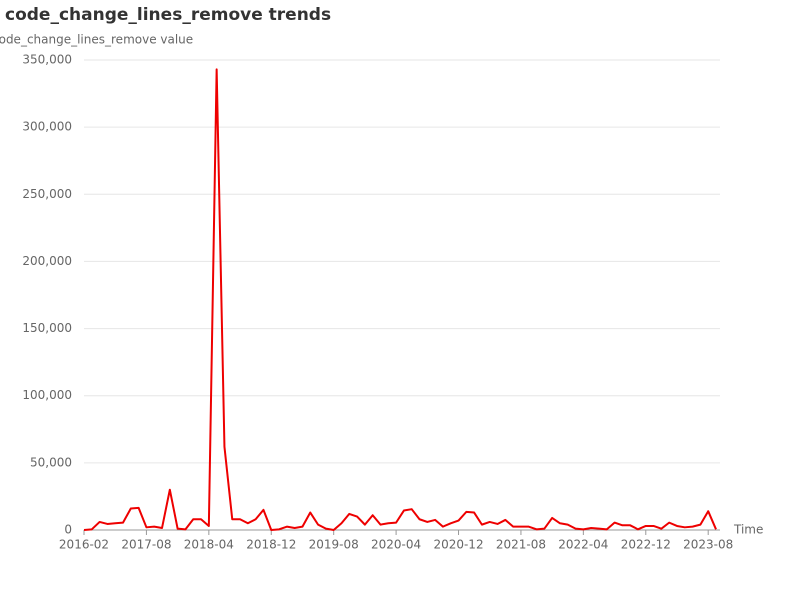 This screenshot has width=800, height=600. What do you see at coordinates (209, 545) in the screenshot?
I see `x-tick-label: 2018-04` at bounding box center [209, 545].